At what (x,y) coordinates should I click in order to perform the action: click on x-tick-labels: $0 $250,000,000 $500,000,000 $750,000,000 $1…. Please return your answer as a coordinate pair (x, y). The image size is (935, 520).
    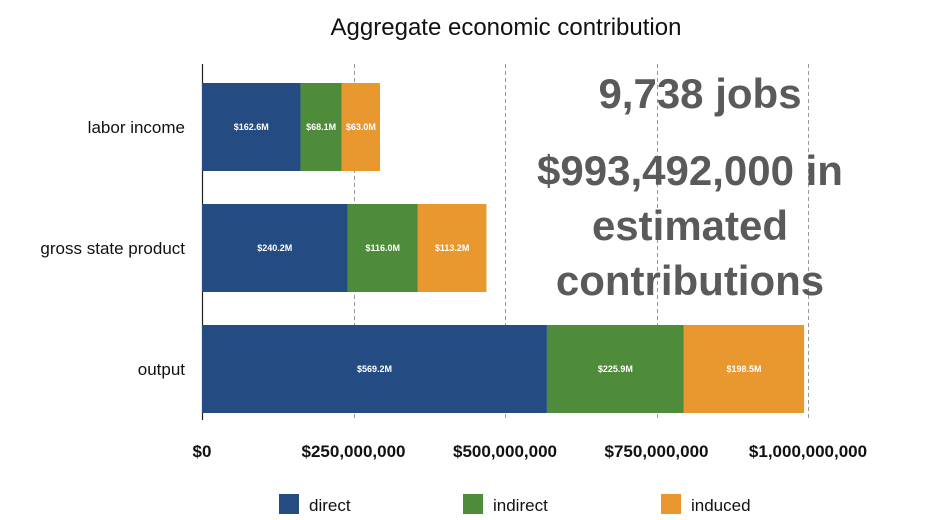
    Looking at the image, I should click on (530, 451).